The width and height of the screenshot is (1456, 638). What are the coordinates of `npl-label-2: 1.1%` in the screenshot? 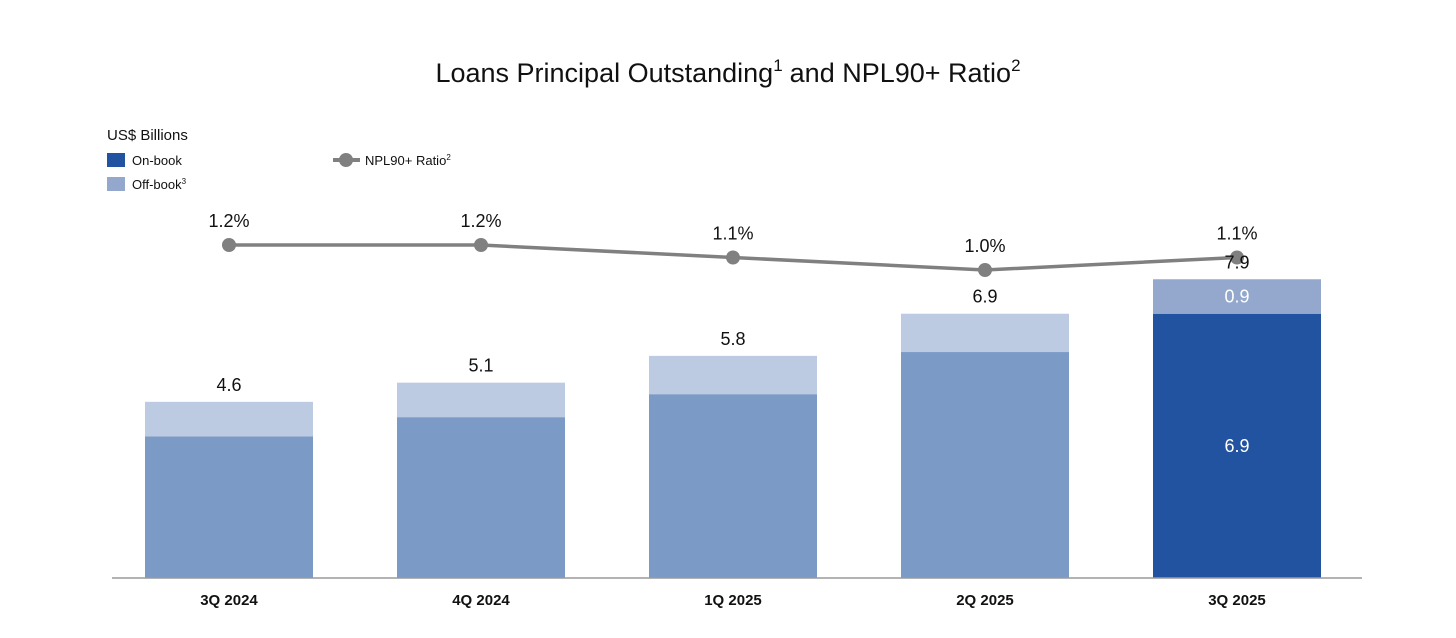 It's located at (732, 234).